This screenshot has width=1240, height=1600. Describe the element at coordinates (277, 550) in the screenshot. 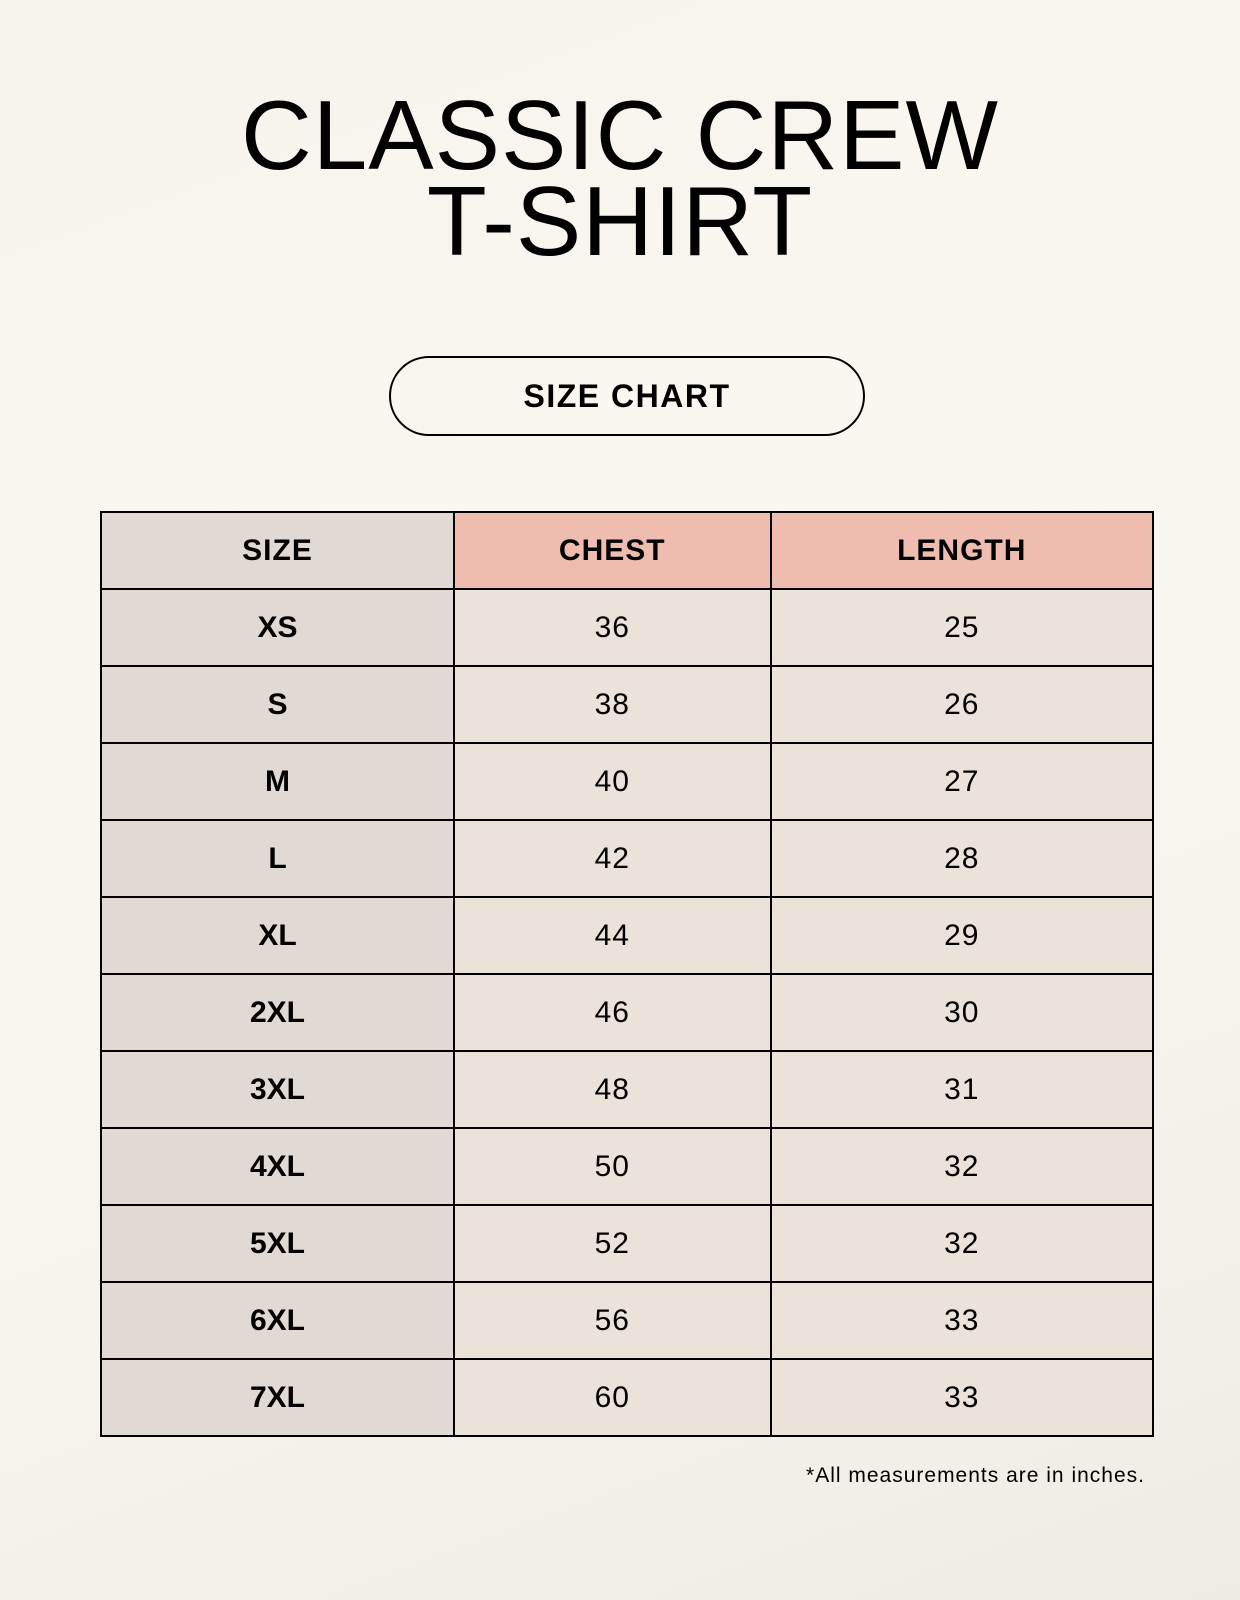

I see `header-size: SIZE` at that location.